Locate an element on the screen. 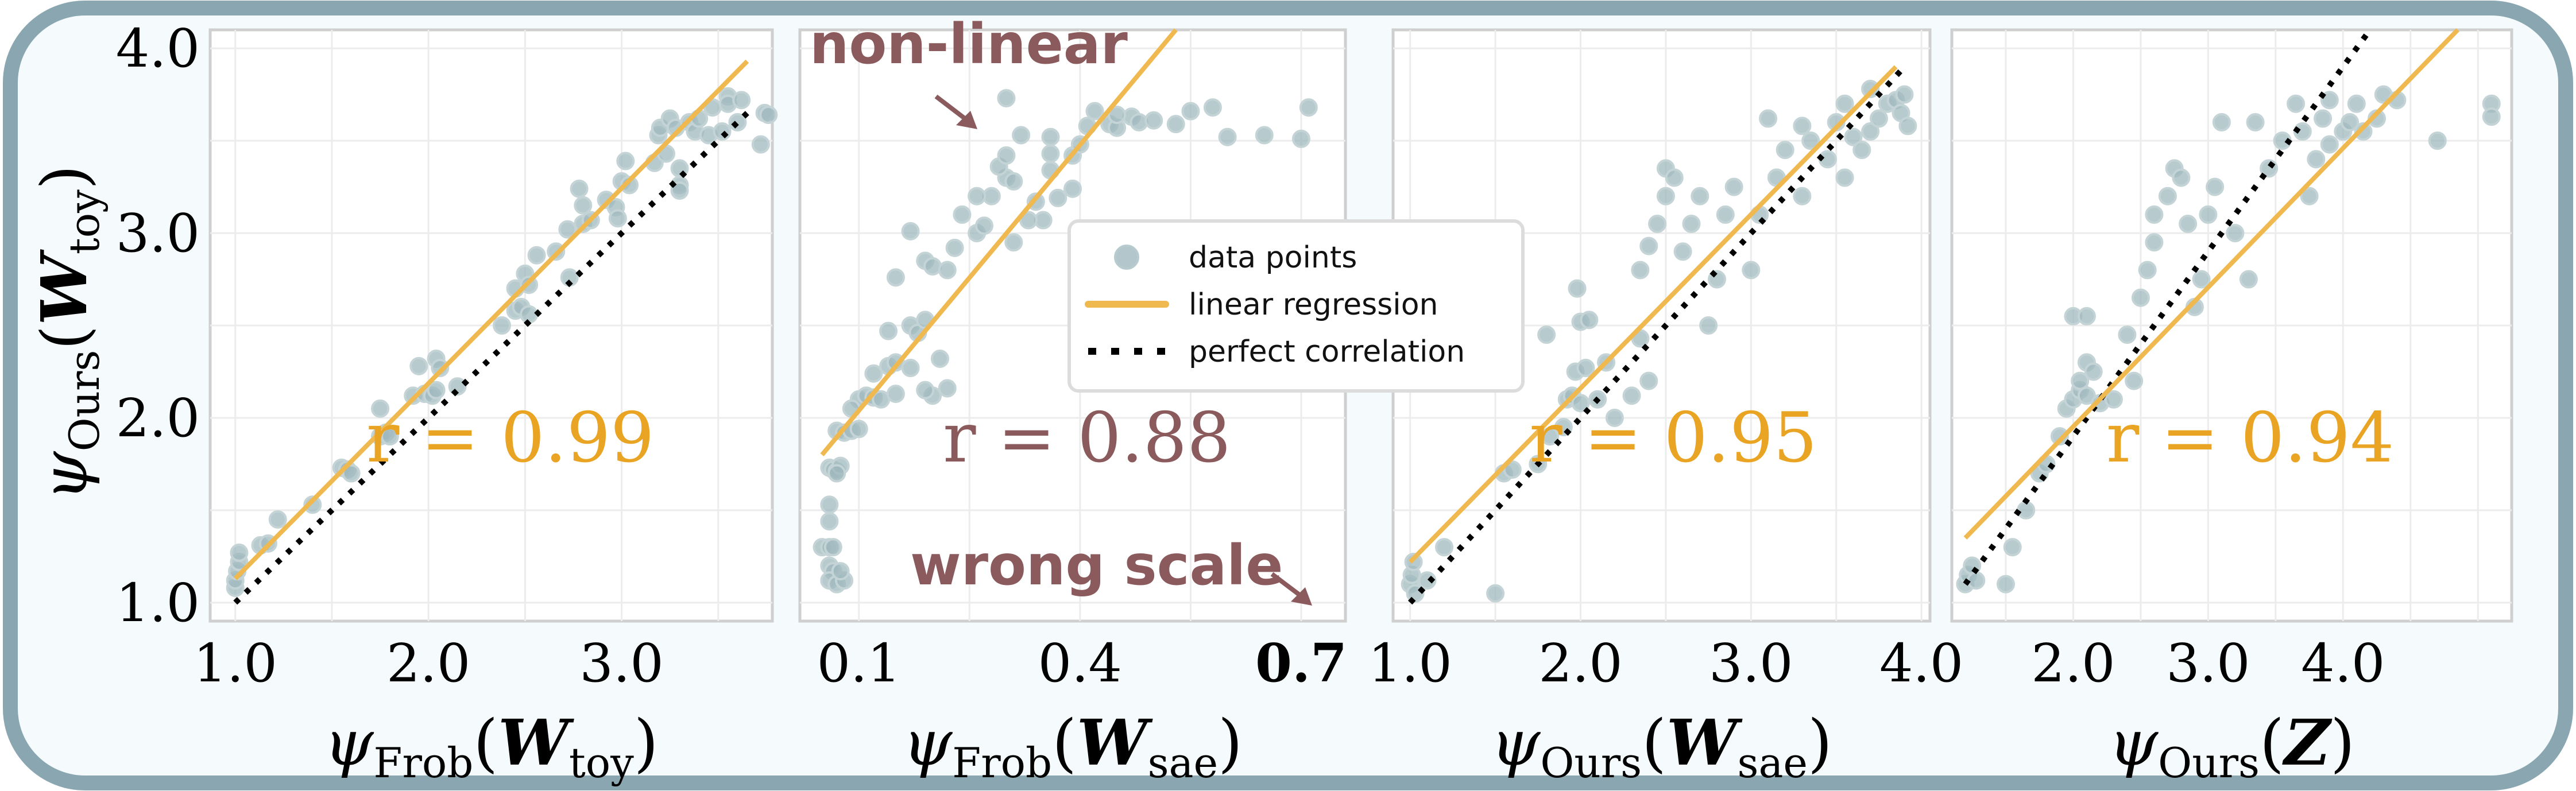 The height and width of the screenshot is (791, 2576). y-axis-label: ψOurs(Wtoy) is located at coordinates (68, 333).